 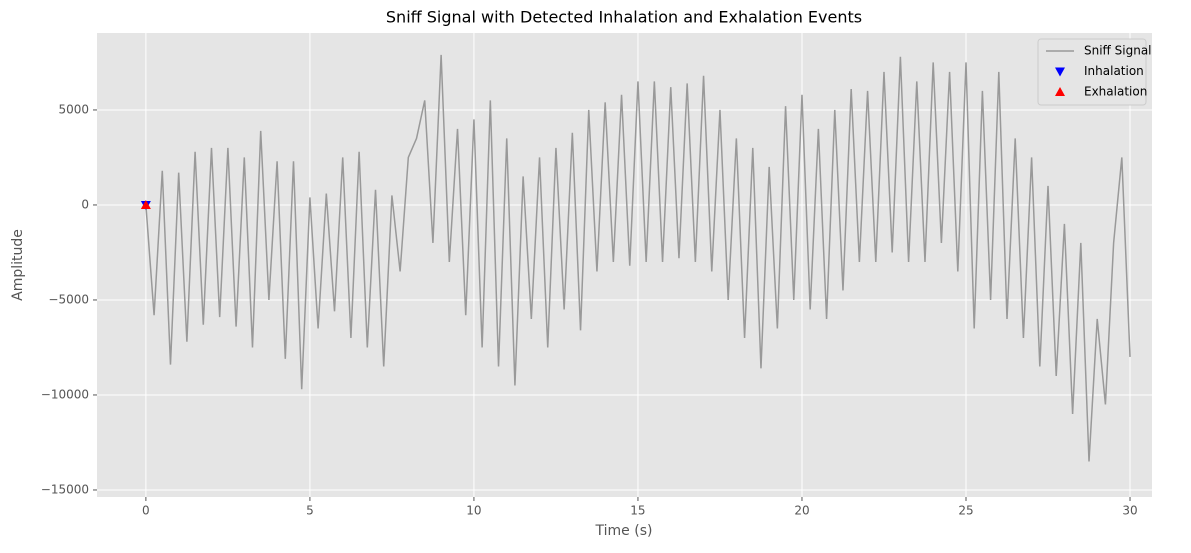 What do you see at coordinates (68, 299) in the screenshot?
I see `y-tick-label: −5000` at bounding box center [68, 299].